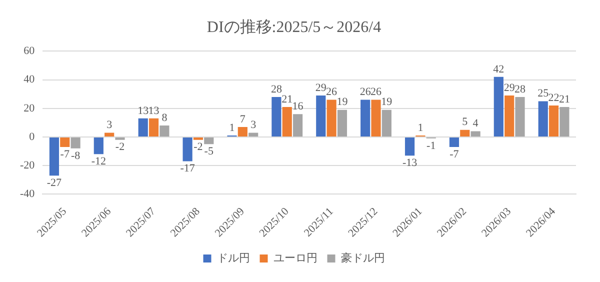  What do you see at coordinates (28, 194) in the screenshot?
I see `y-tick-label: -40` at bounding box center [28, 194].